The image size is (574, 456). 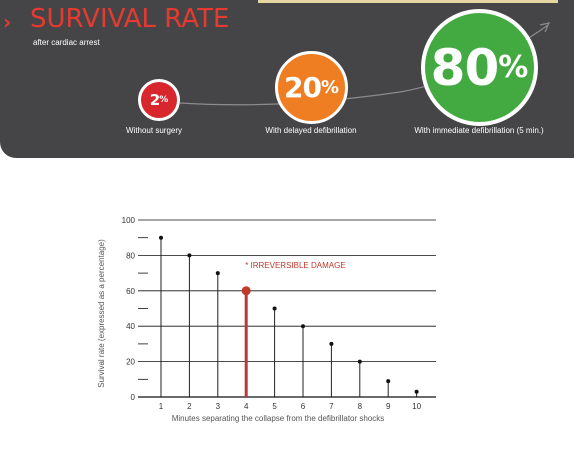 What do you see at coordinates (274, 406) in the screenshot?
I see `x-tick-label: 5` at bounding box center [274, 406].